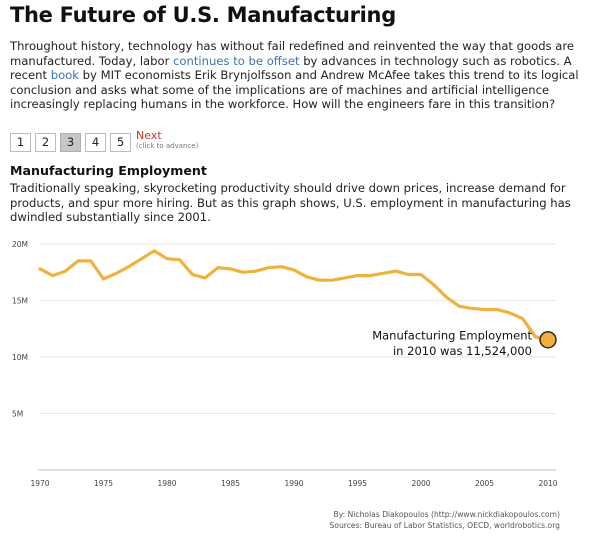  I want to click on book-link: book, so click(64, 75).